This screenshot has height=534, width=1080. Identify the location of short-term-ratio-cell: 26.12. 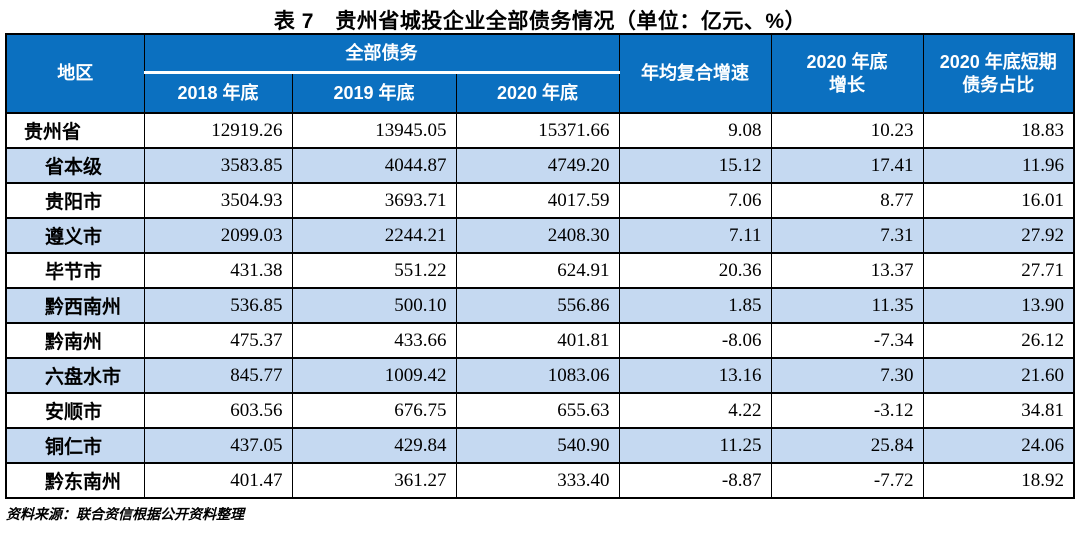
(998, 340).